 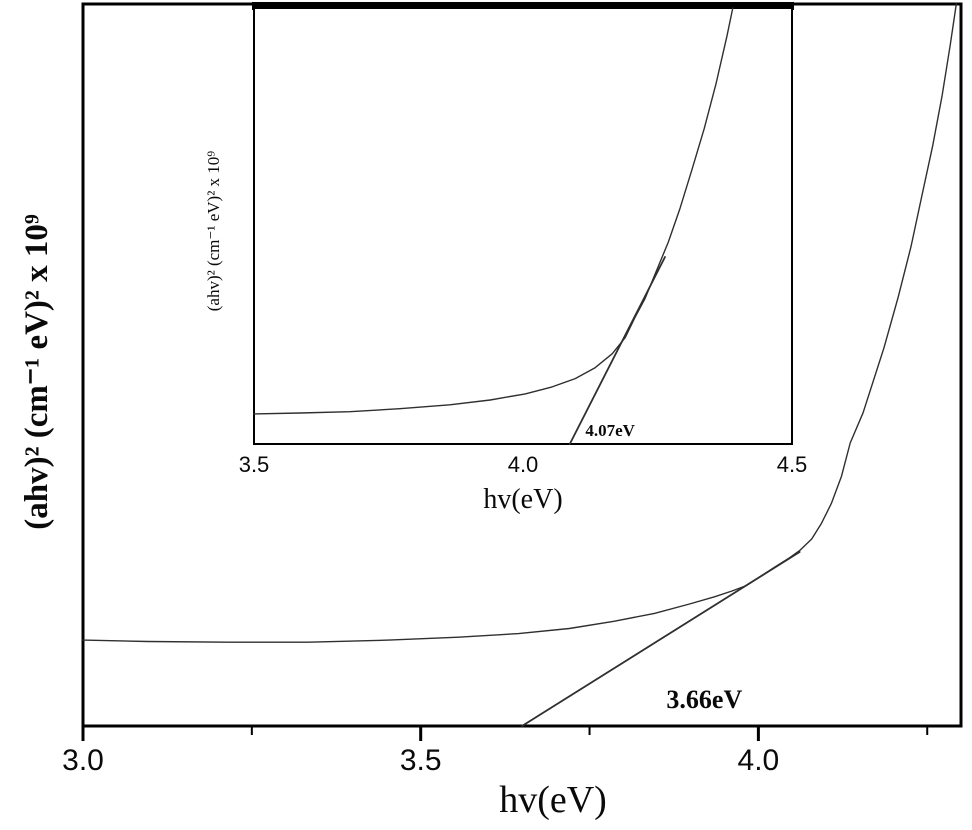 I want to click on main-band-gap-tangent-line, so click(x=661, y=639).